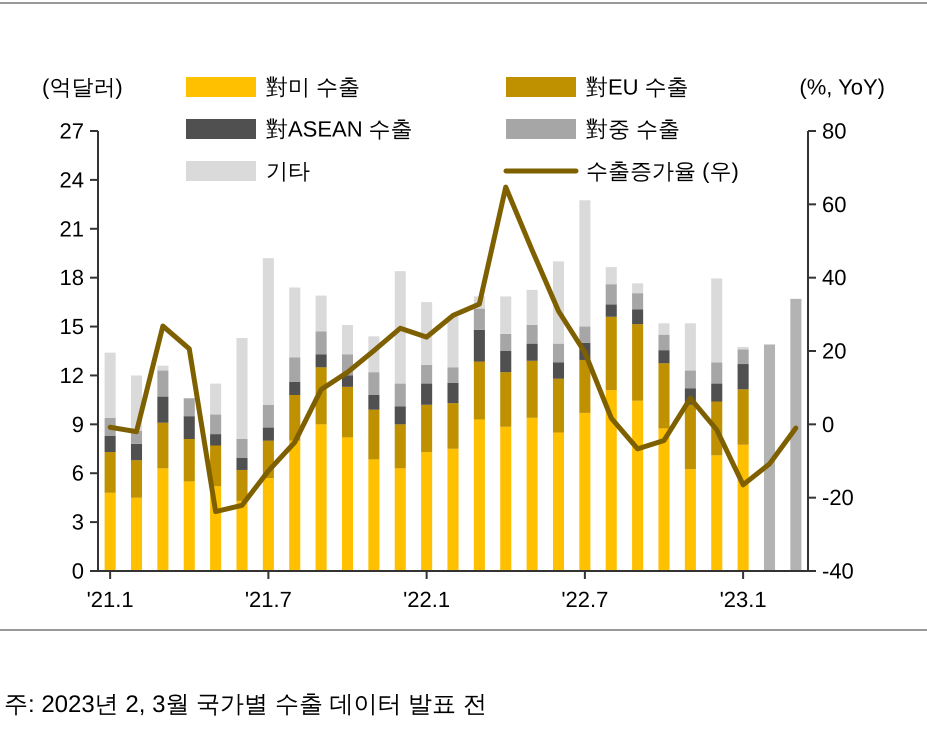  Describe the element at coordinates (828, 424) in the screenshot. I see `y2-tick-label: 0` at that location.